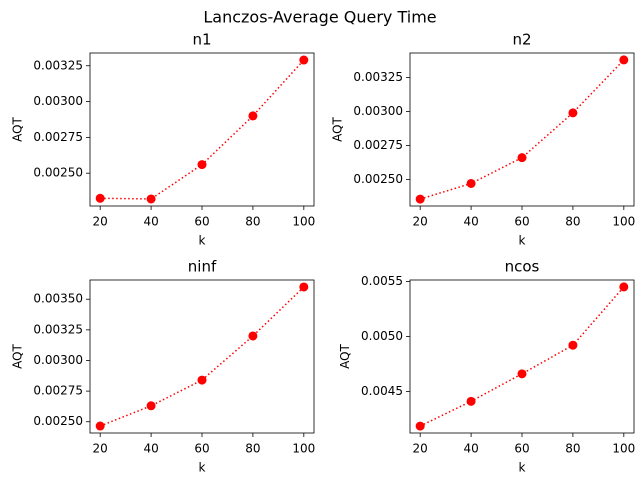 The width and height of the screenshot is (640, 480). Describe the element at coordinates (382, 336) in the screenshot. I see `y-tick-label: 0.0050` at that location.